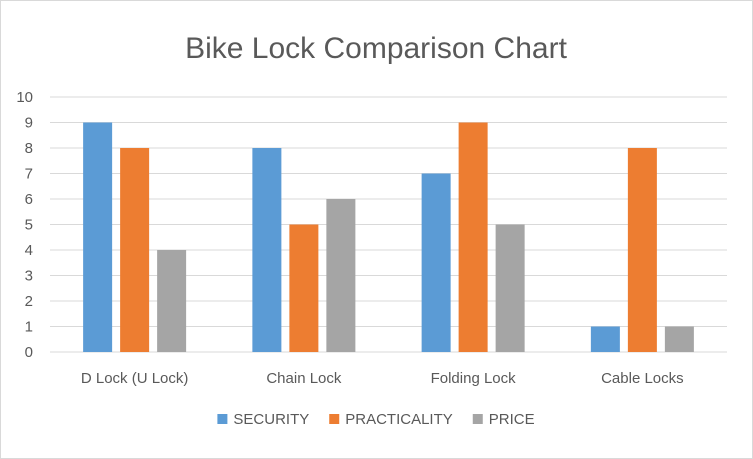 The width and height of the screenshot is (753, 459). I want to click on y-tick-label: 5, so click(29, 225).